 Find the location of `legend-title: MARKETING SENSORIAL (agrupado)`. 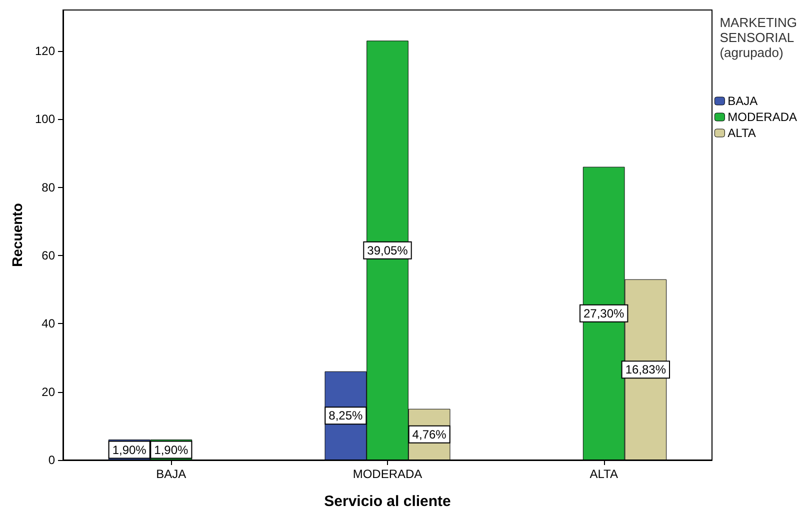

legend-title: MARKETING SENSORIAL (agrupado) is located at coordinates (759, 37).